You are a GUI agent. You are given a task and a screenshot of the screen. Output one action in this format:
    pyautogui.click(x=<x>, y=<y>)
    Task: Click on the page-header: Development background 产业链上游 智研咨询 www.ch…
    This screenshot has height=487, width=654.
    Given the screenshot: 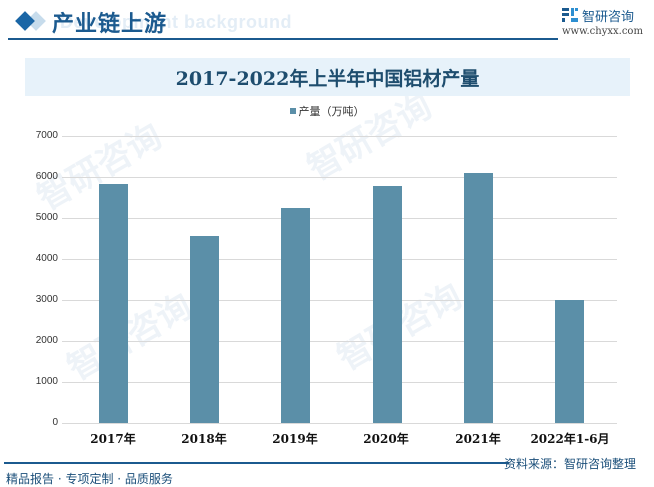 What is the action you would take?
    pyautogui.click(x=327, y=23)
    